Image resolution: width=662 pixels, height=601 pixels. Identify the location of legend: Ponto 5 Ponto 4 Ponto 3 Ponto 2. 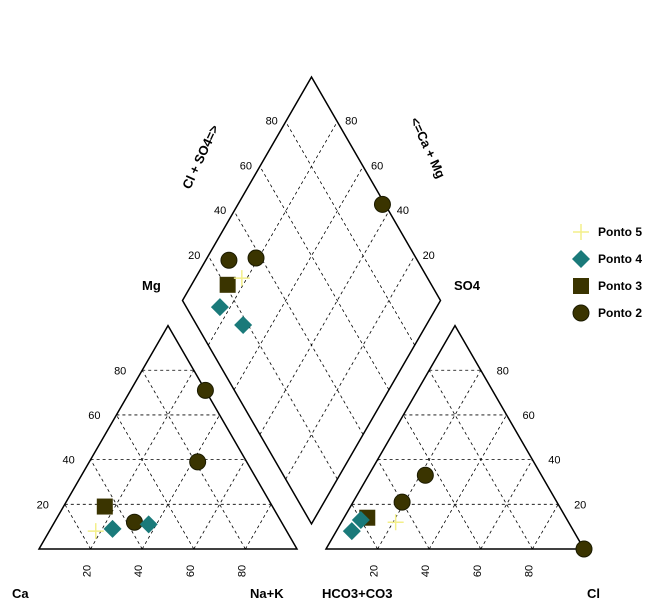
(607, 273).